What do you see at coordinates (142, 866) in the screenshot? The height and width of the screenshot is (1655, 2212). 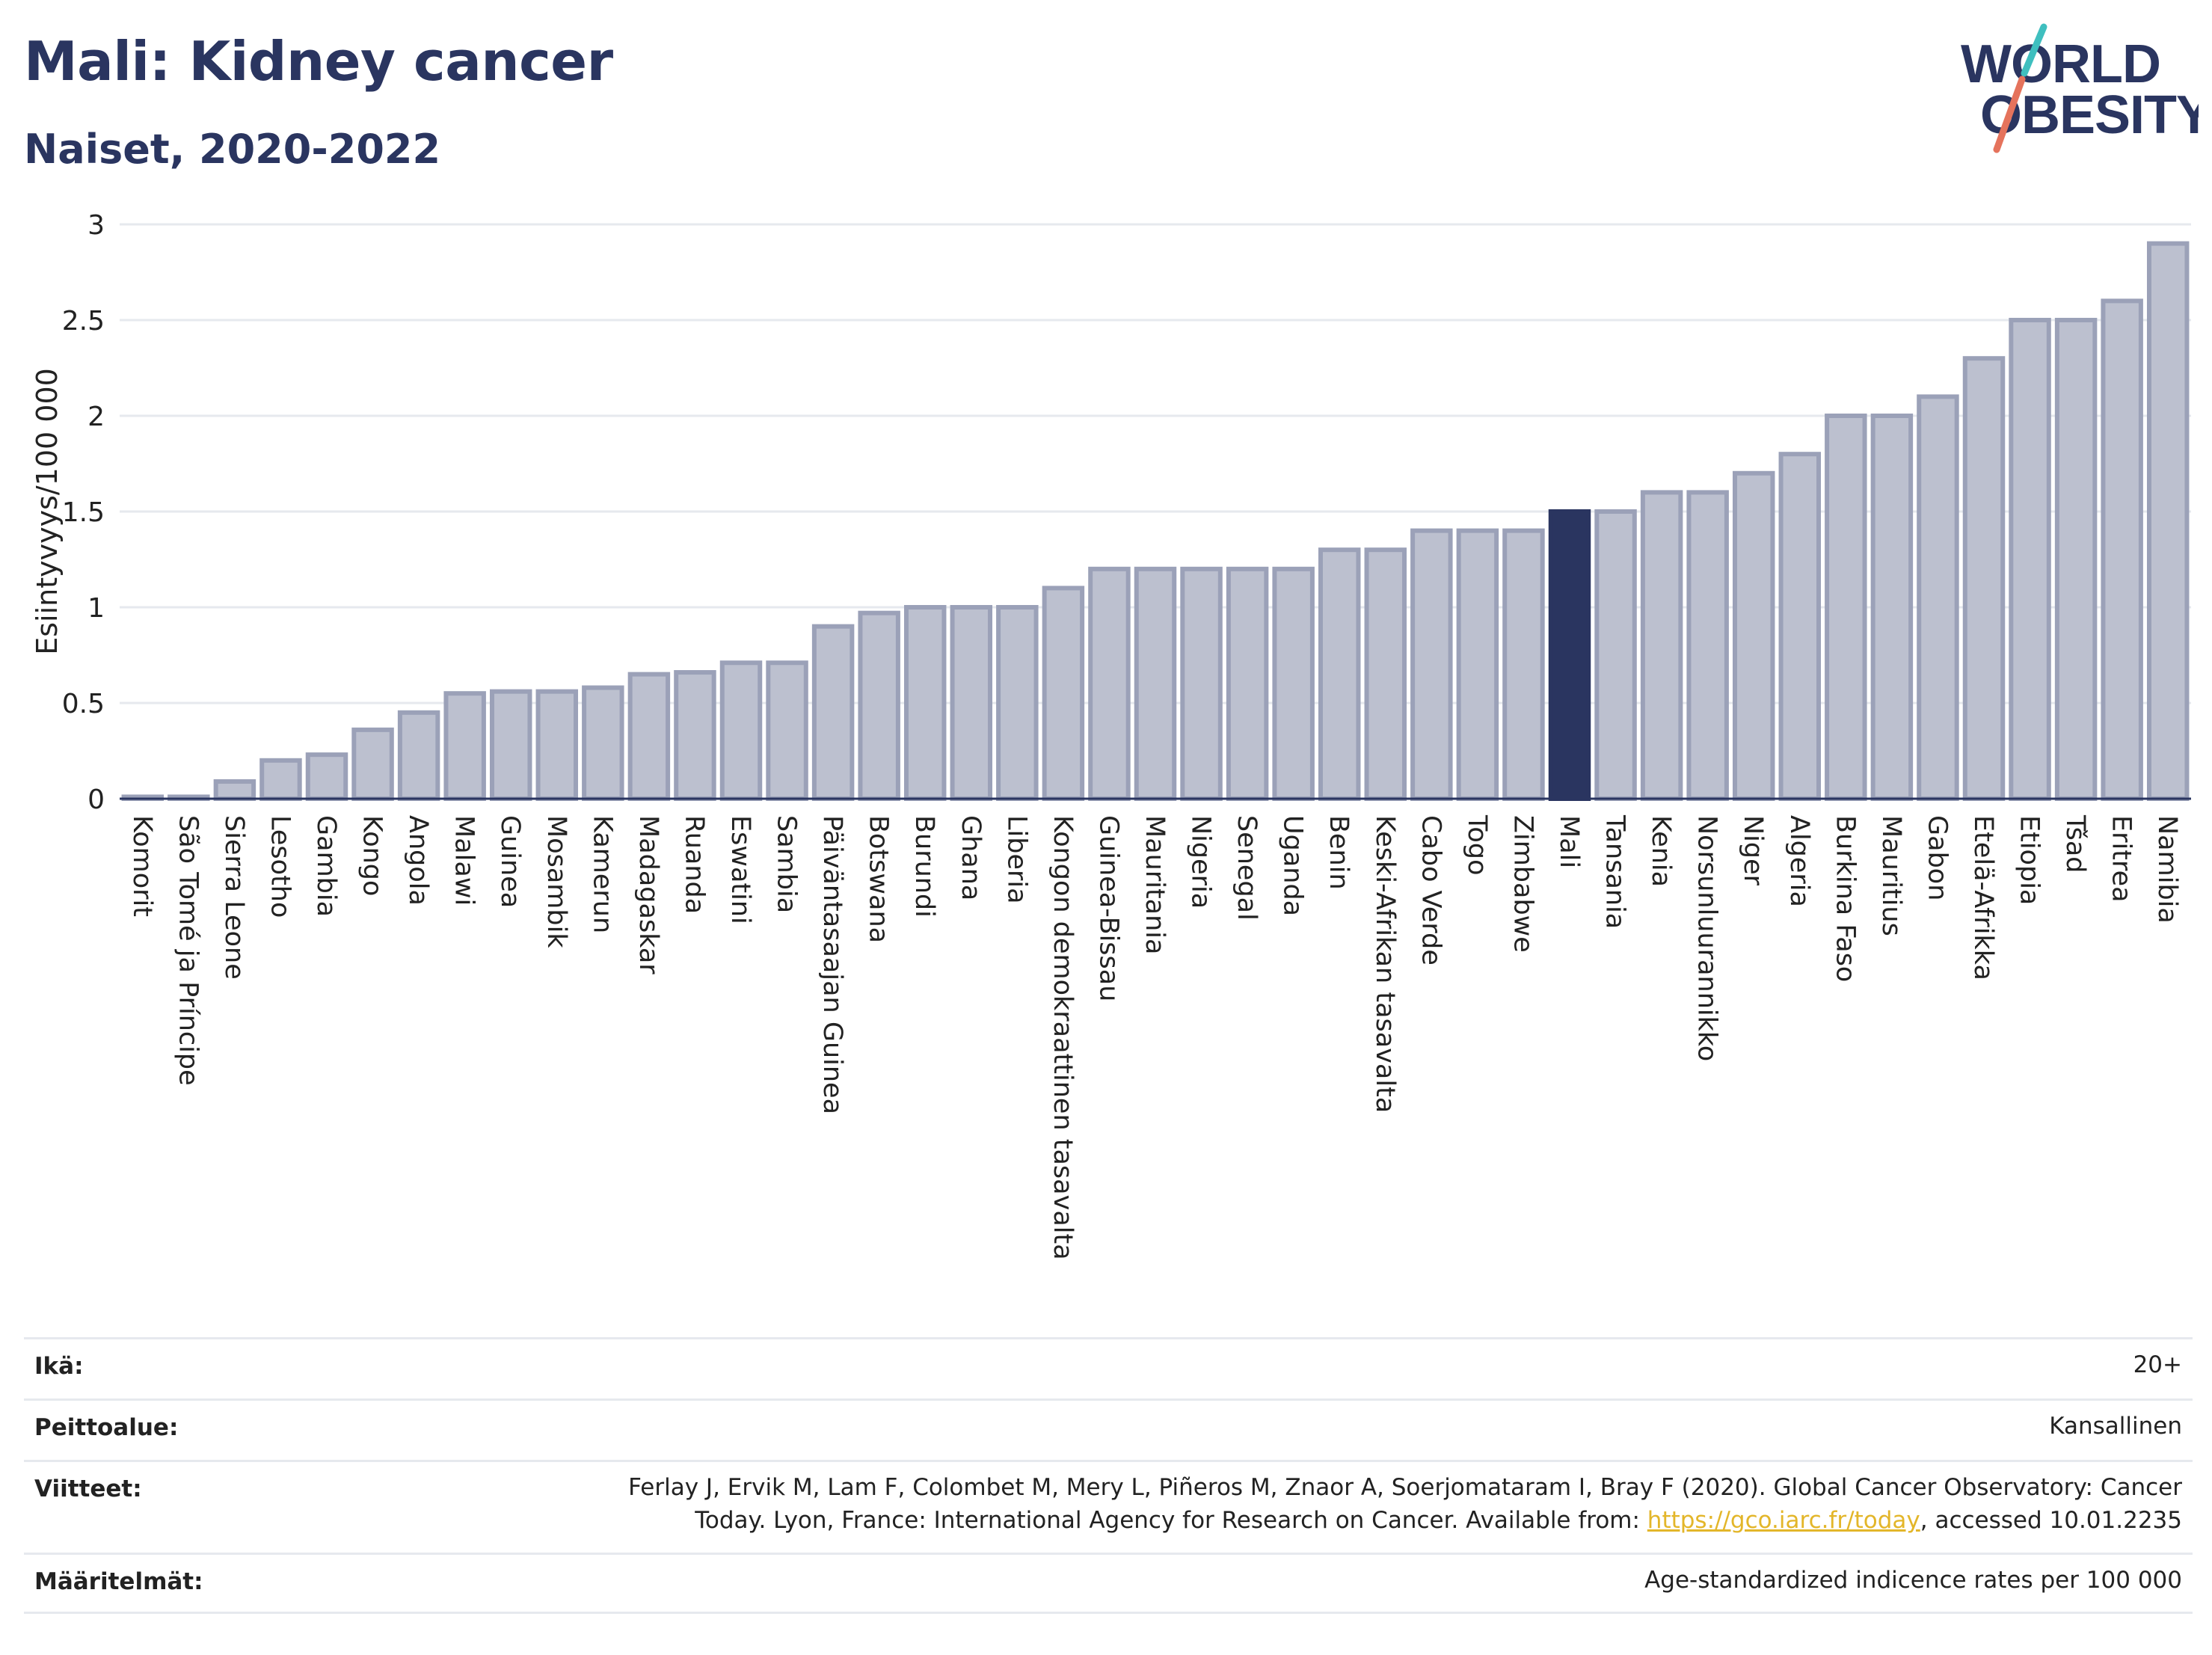 I see `x-tick-label: Komorit` at bounding box center [142, 866].